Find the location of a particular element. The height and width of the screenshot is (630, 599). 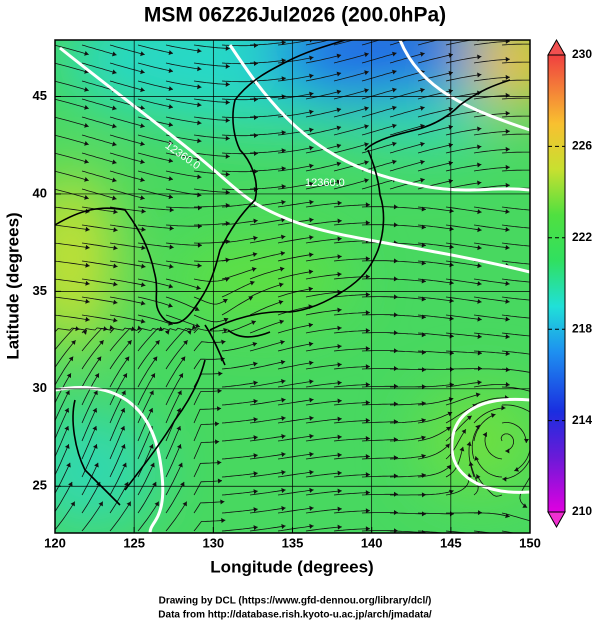

colorbar-extend-bottom is located at coordinates (556, 519).